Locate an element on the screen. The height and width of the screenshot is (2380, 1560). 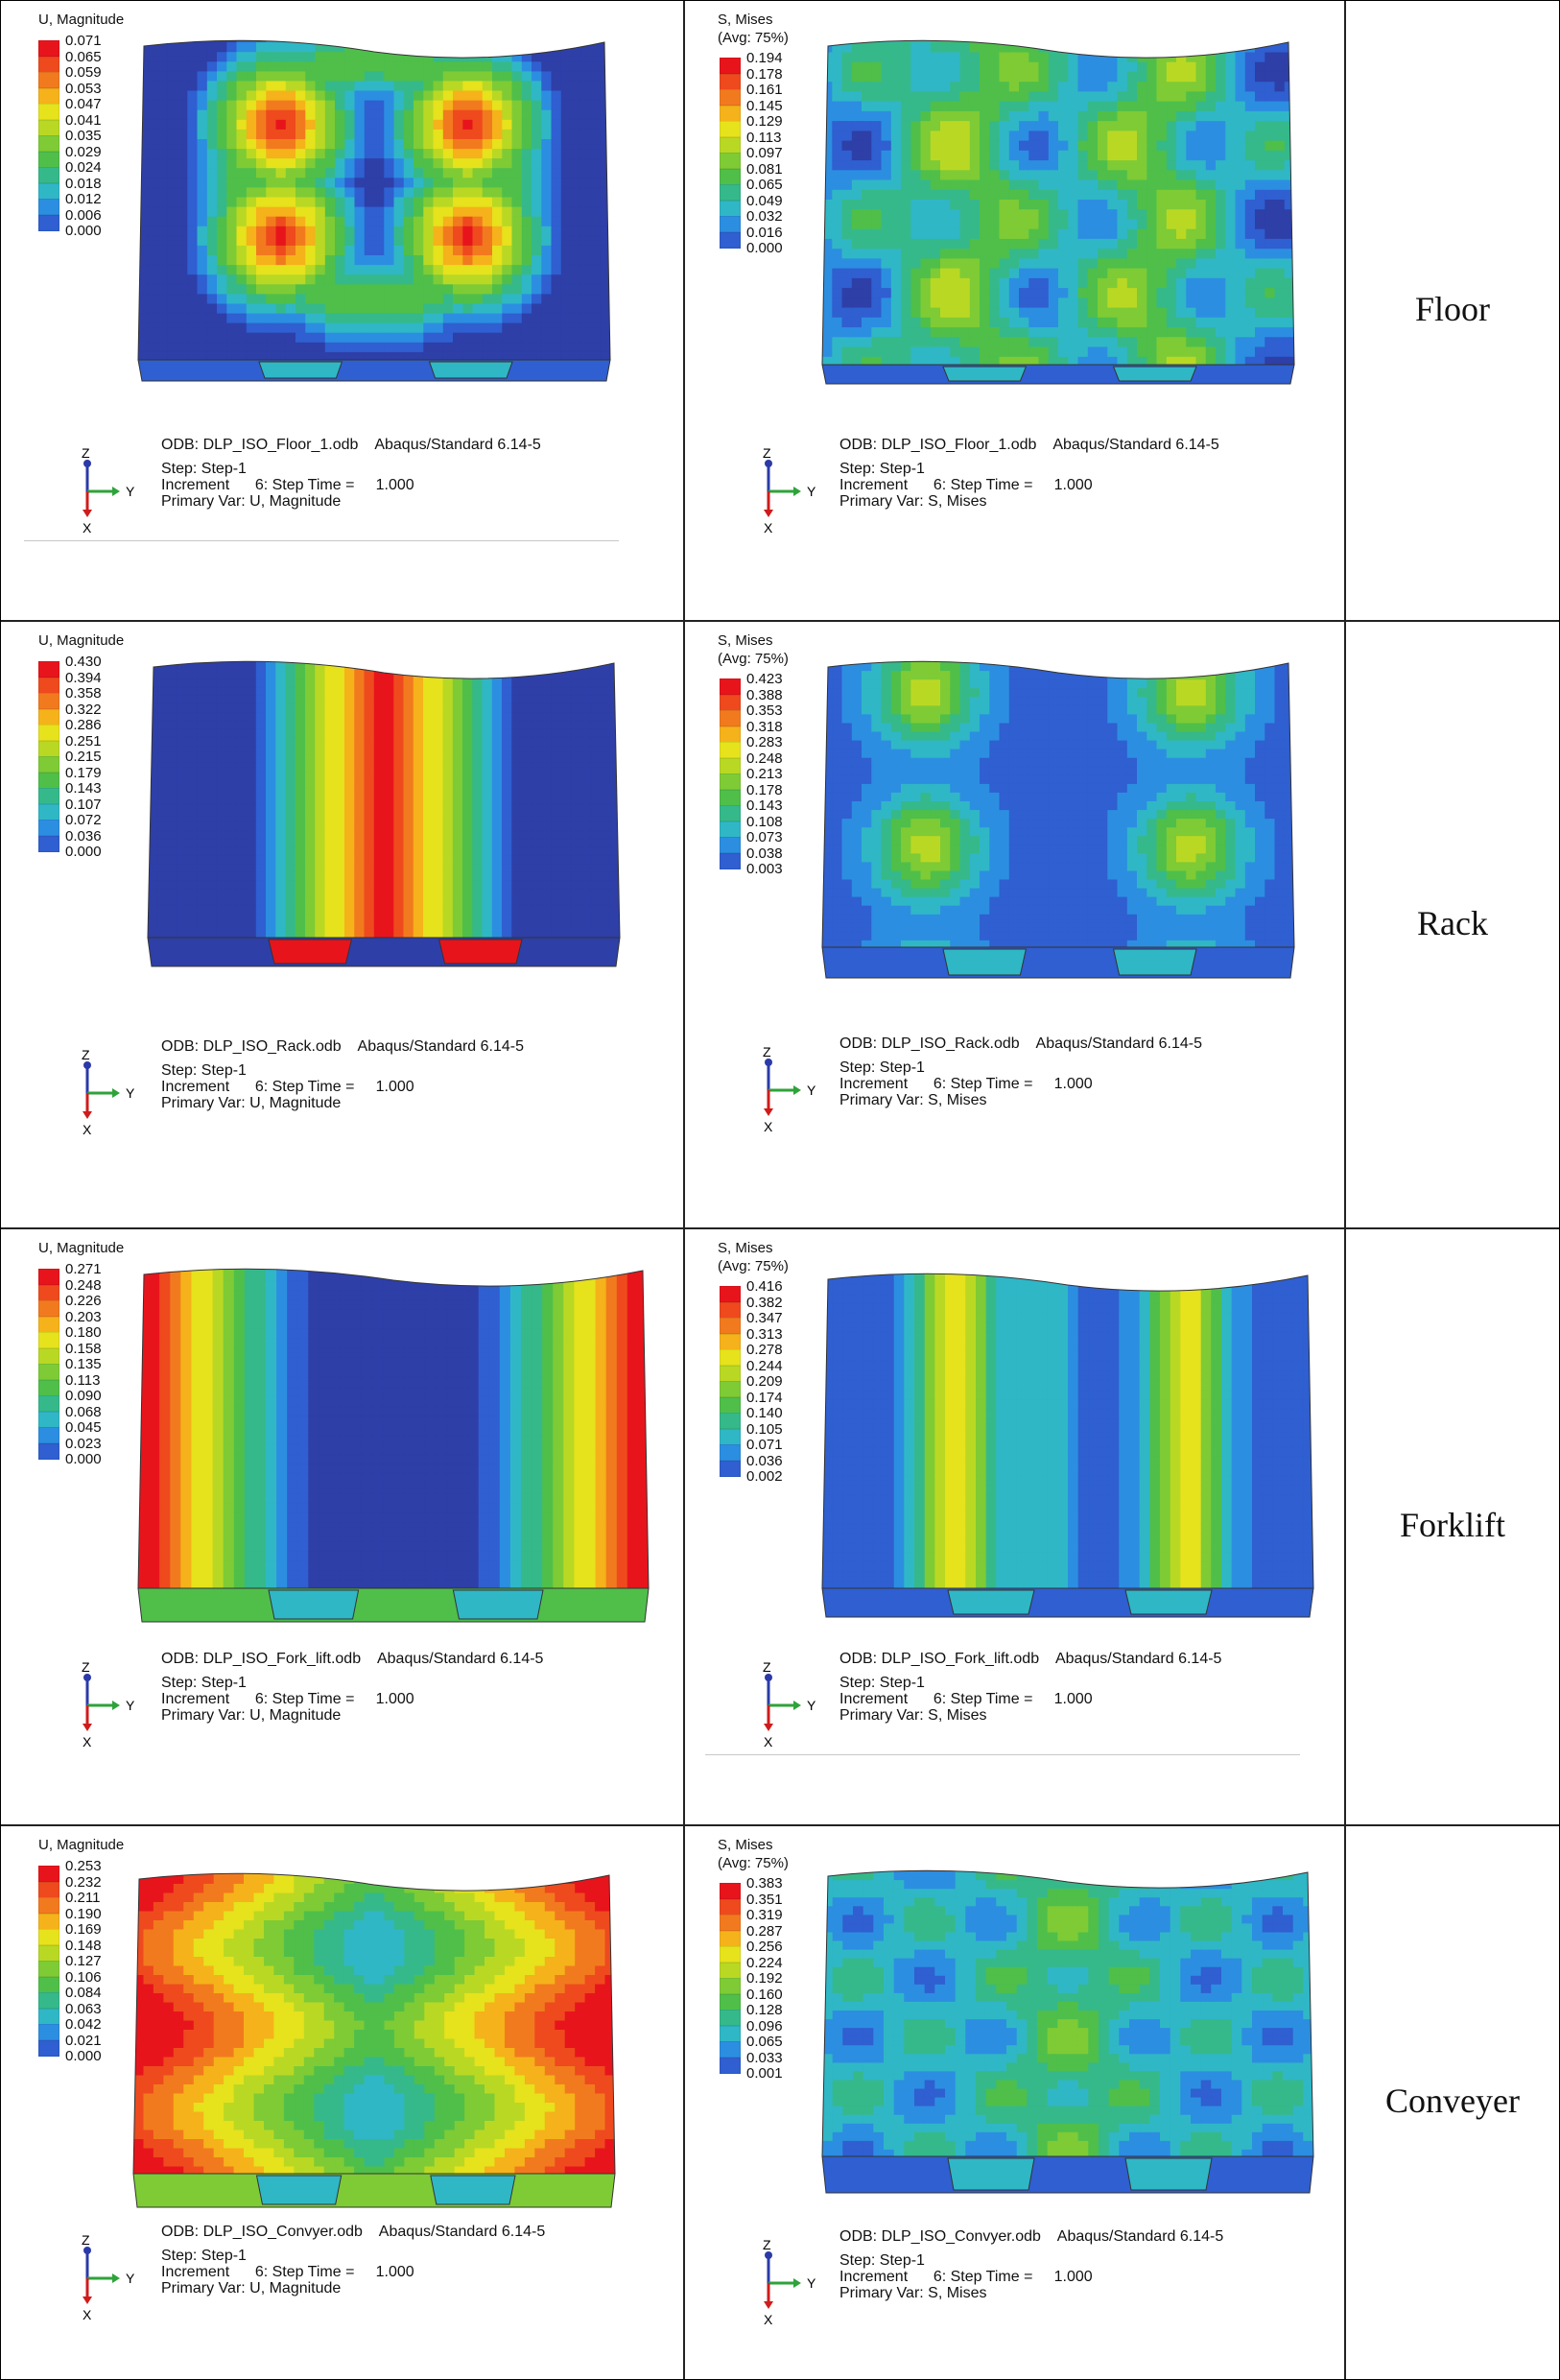
legend-entry: 0.160 is located at coordinates (792, 1998).